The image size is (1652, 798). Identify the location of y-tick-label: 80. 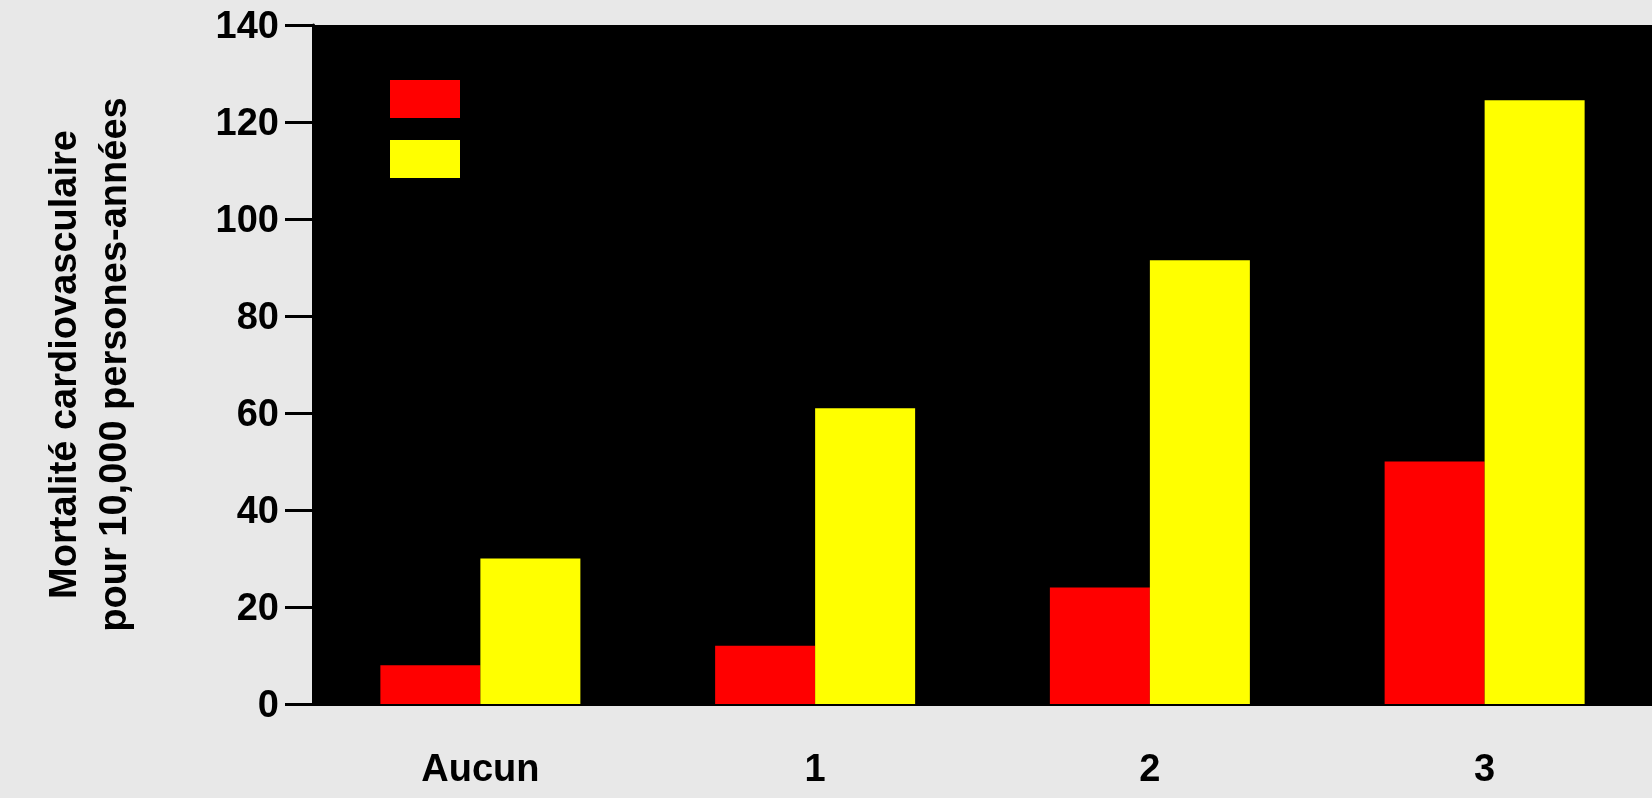
(257, 316).